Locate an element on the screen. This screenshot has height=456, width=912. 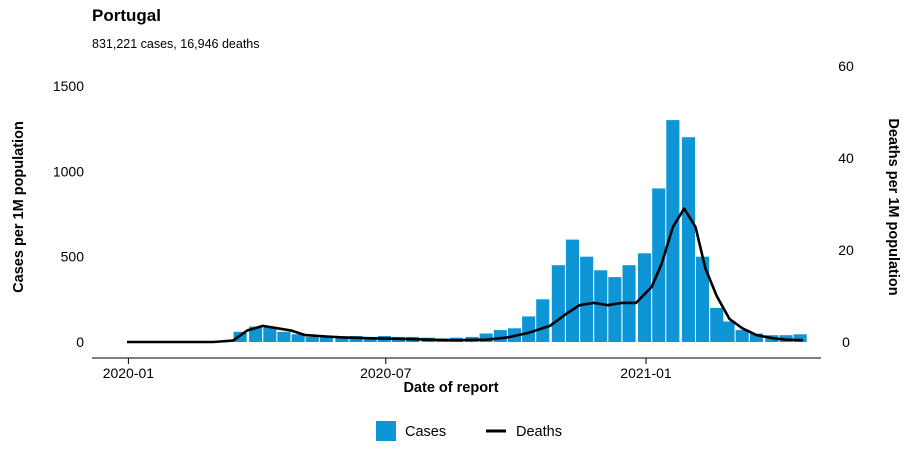
y-ticks-right: 0 20 40 60 is located at coordinates (846, 204).